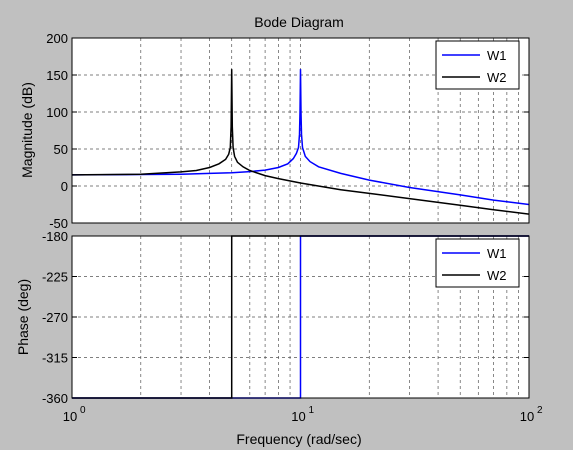  I want to click on chart-title: Bode Diagram, so click(299, 22).